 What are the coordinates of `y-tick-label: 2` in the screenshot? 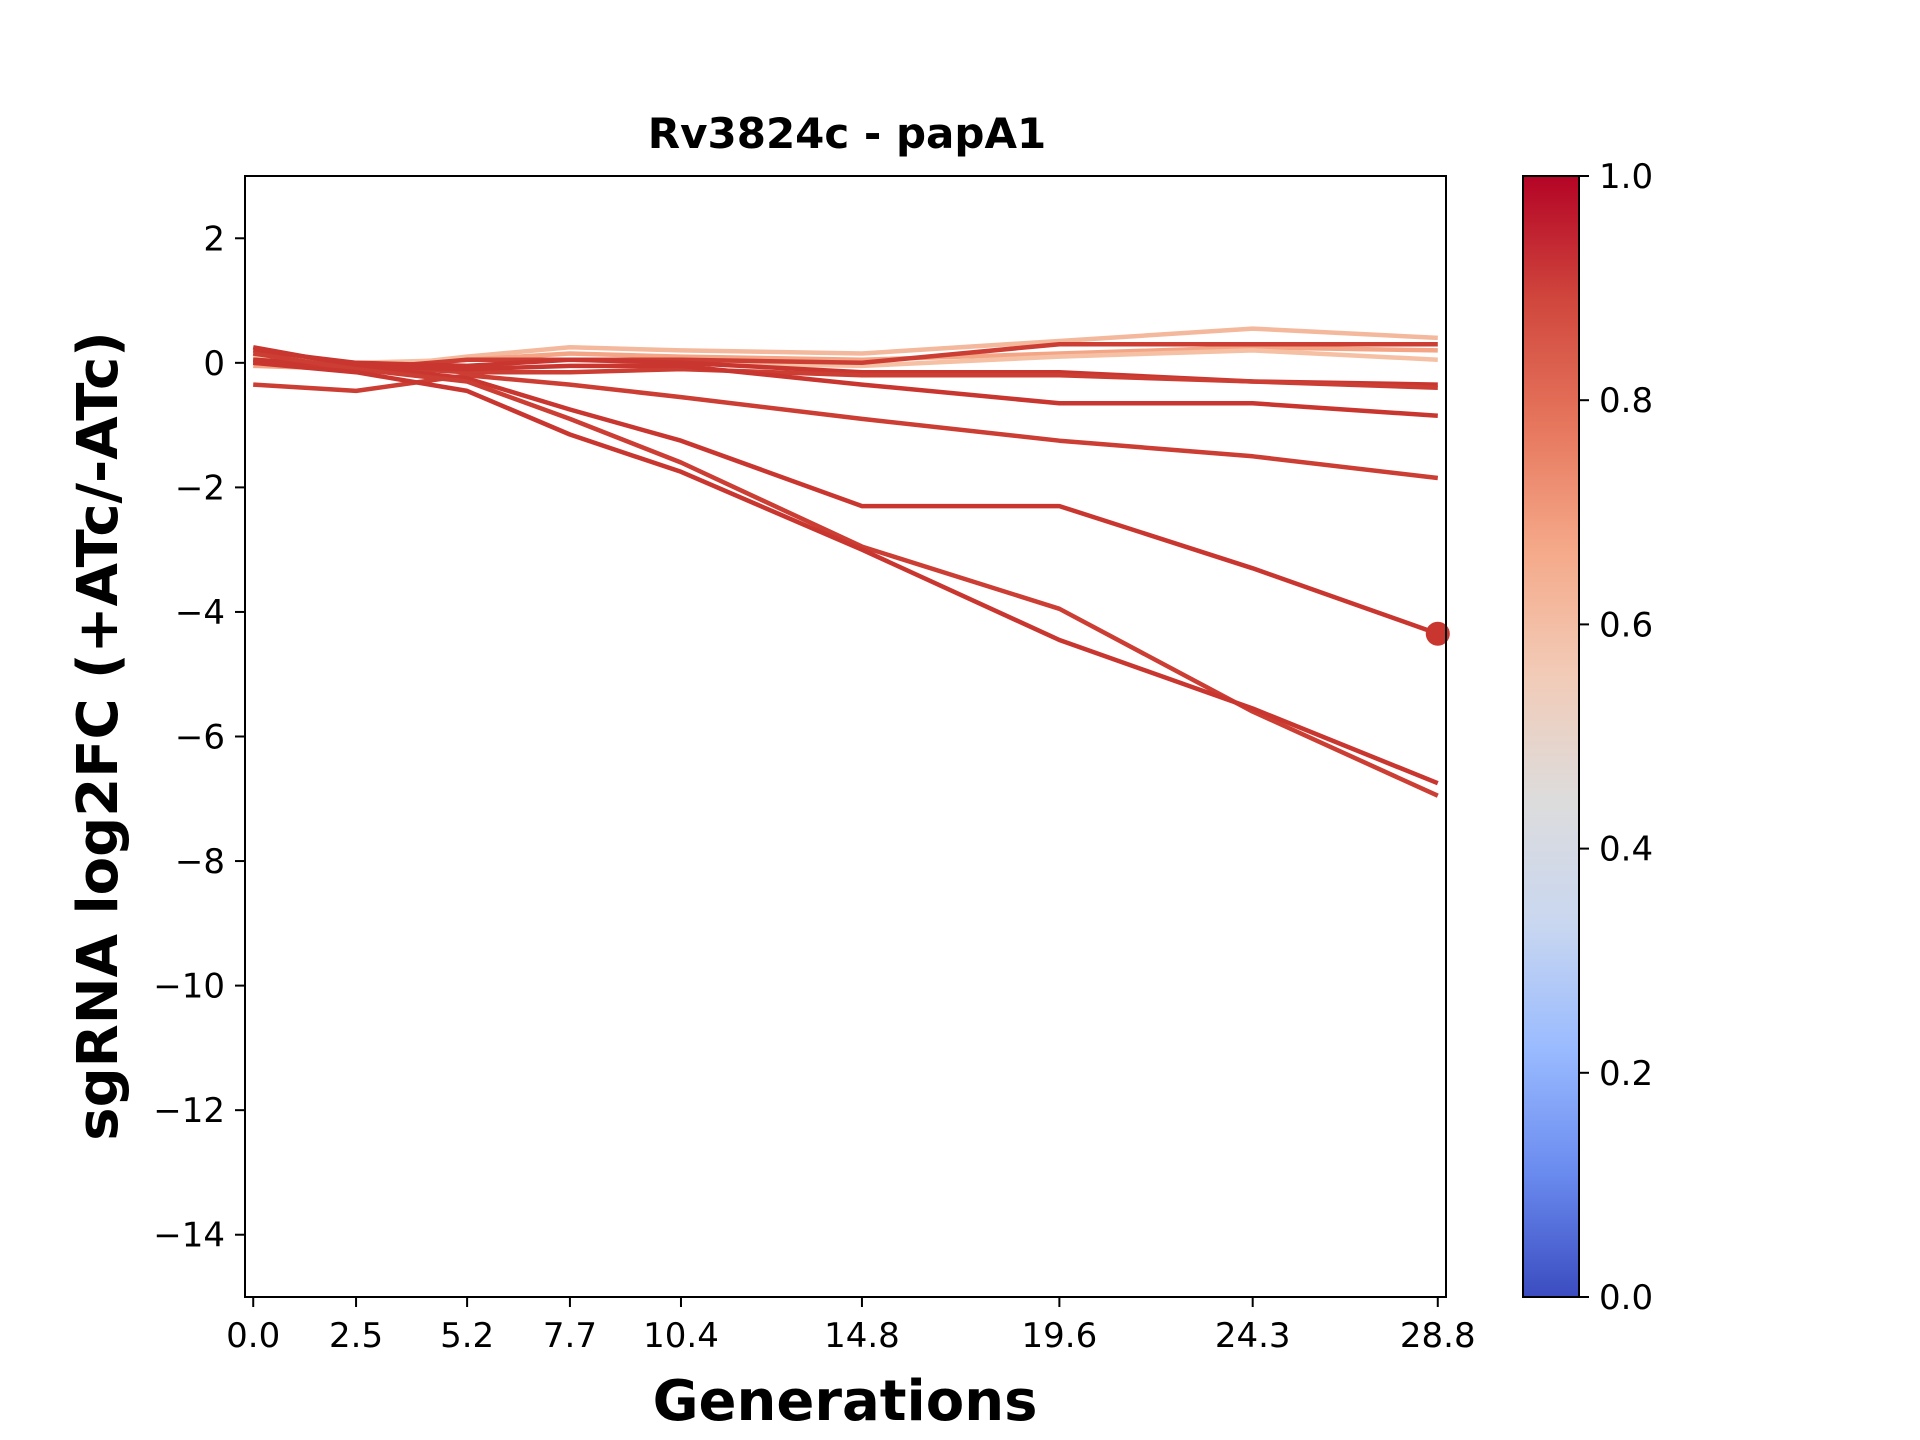 It's located at (214, 239).